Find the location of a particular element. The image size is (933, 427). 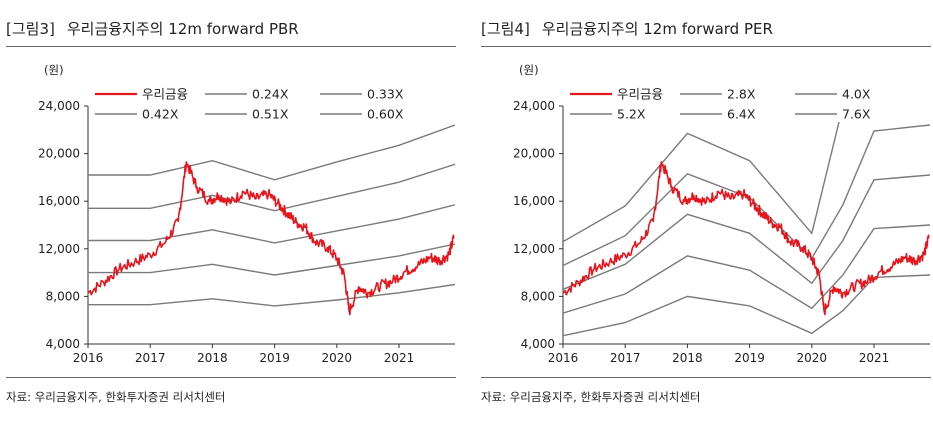

legend-label: 5.2X is located at coordinates (631, 114).